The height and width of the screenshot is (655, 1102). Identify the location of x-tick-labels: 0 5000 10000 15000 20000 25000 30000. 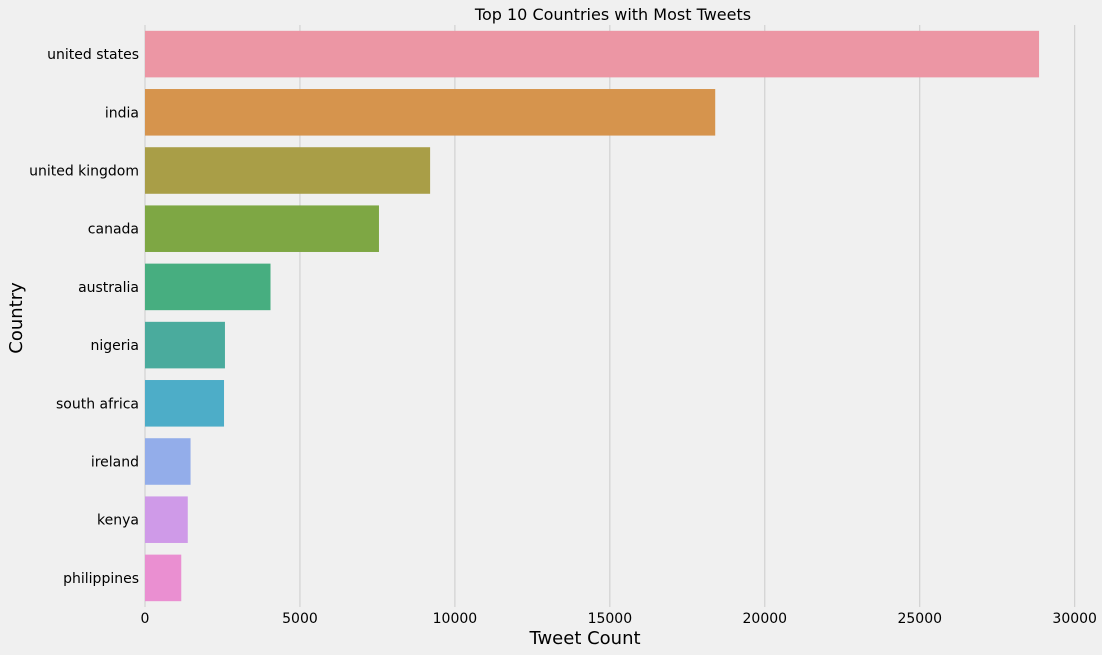
(619, 619).